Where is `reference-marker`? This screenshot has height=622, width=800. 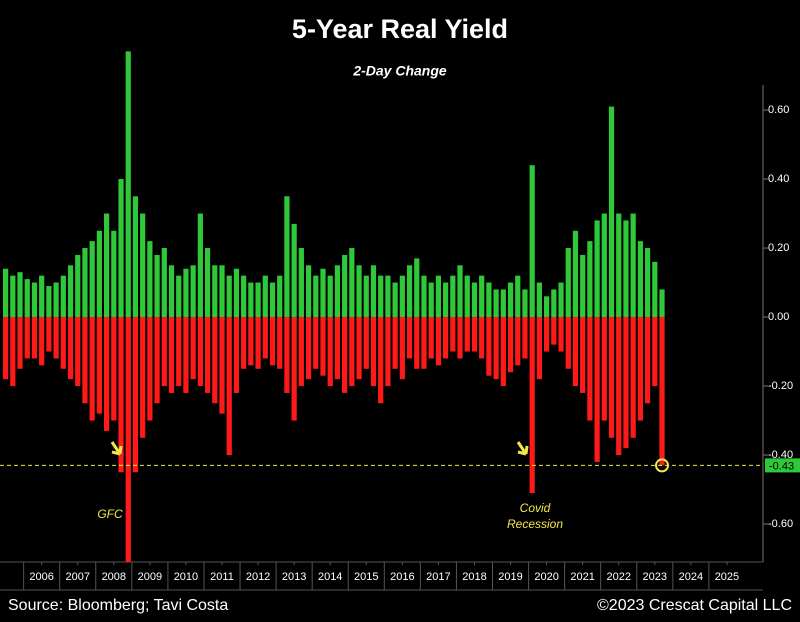 reference-marker is located at coordinates (662, 465).